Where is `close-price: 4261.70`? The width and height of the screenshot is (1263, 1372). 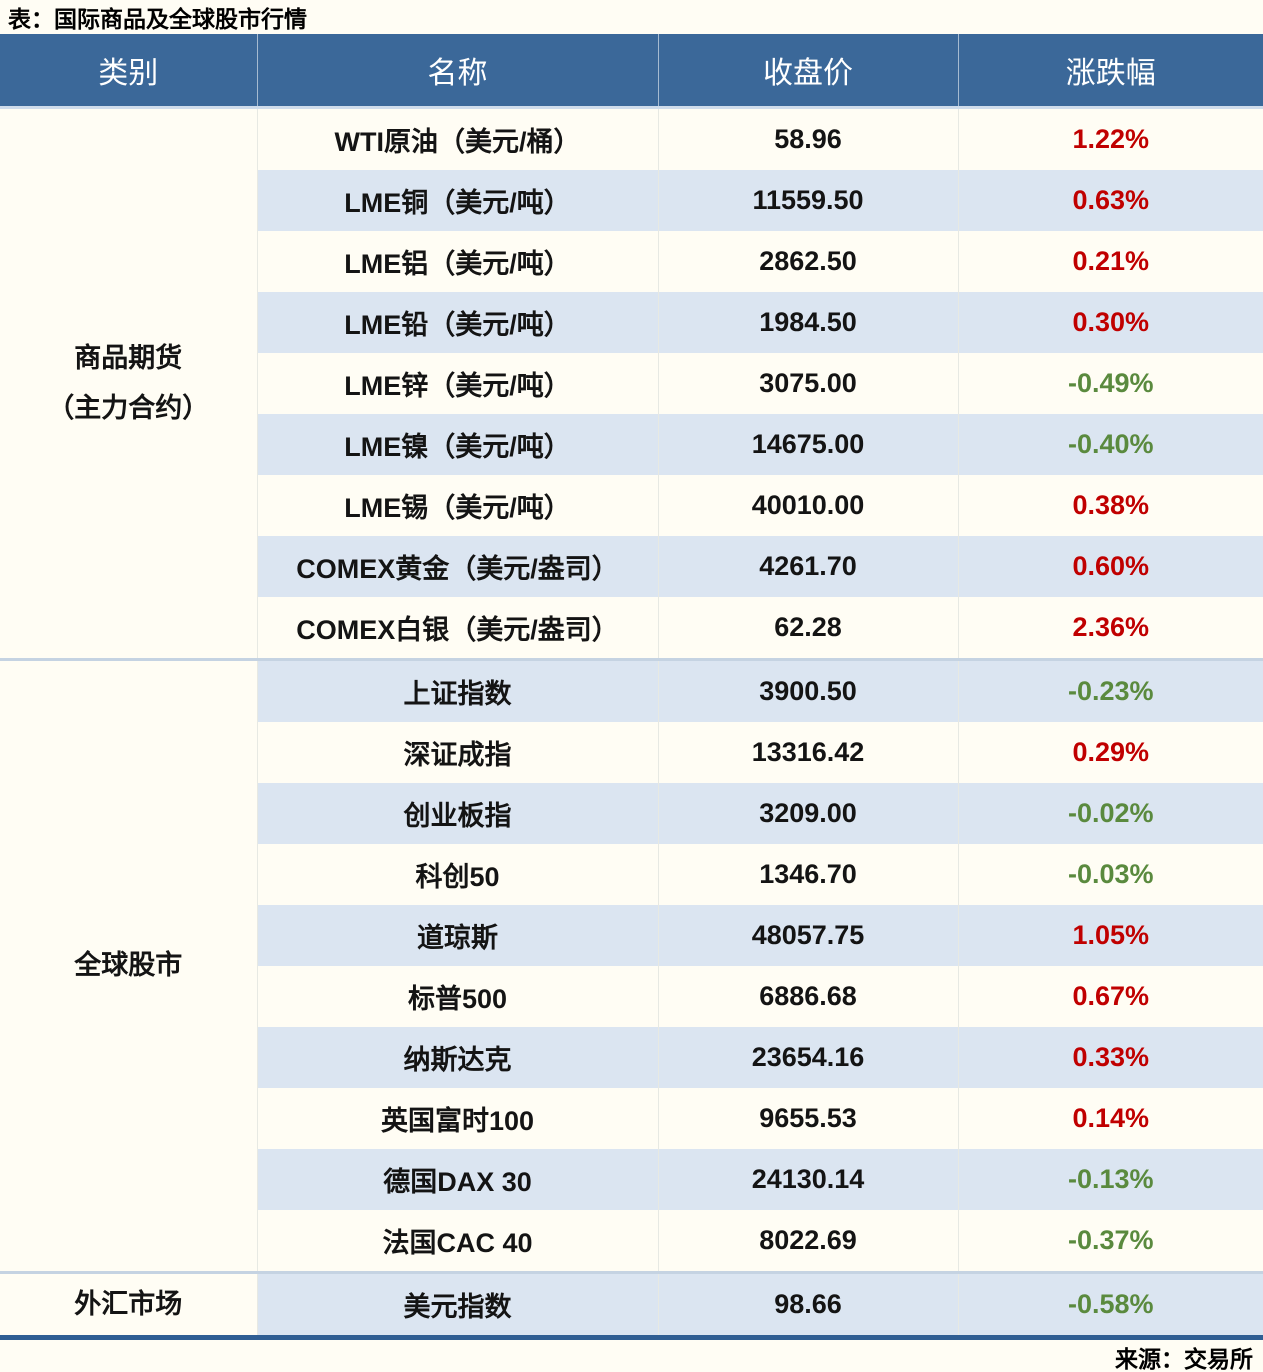 close-price: 4261.70 is located at coordinates (807, 566).